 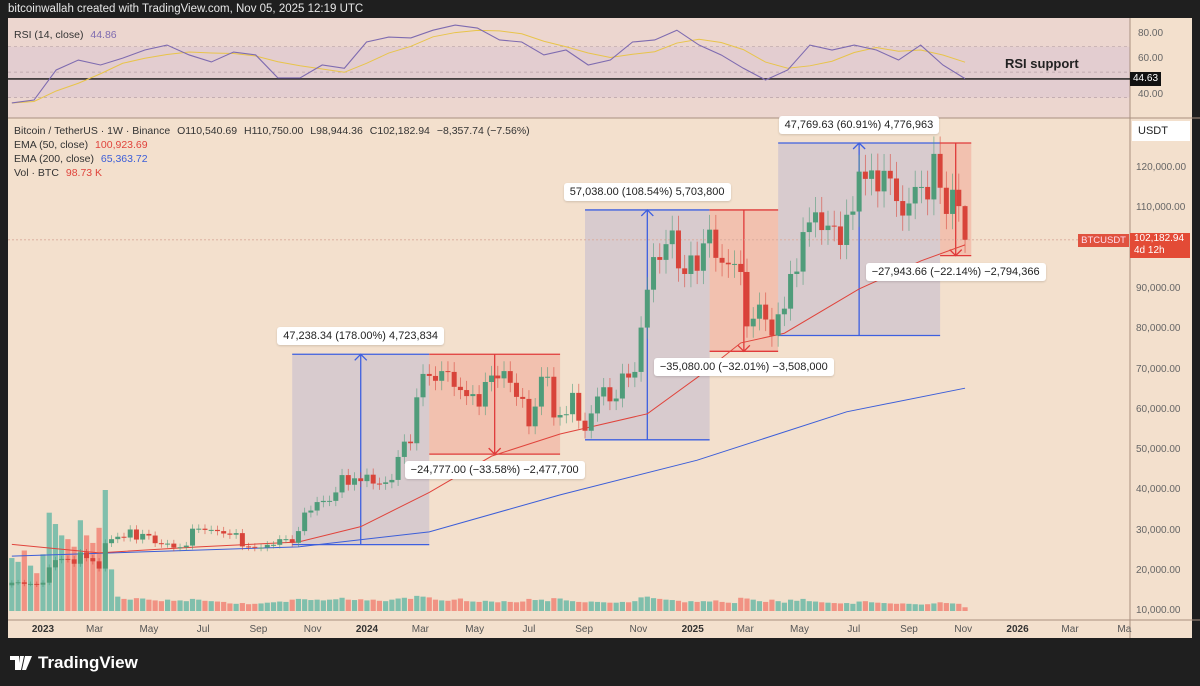 I want to click on rsi-line, so click(x=488, y=64).